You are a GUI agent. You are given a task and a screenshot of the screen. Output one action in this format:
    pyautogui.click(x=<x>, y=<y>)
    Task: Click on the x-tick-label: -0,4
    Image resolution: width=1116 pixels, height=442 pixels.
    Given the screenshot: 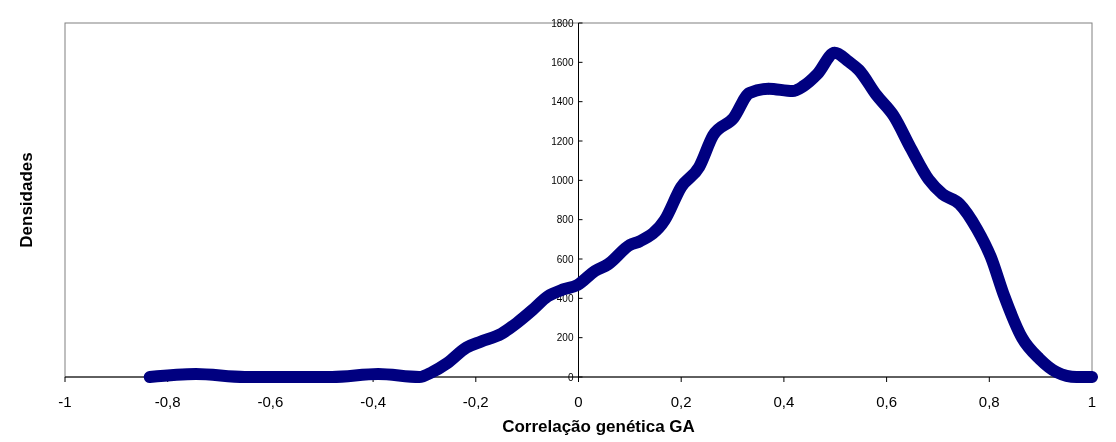 What is the action you would take?
    pyautogui.click(x=373, y=401)
    